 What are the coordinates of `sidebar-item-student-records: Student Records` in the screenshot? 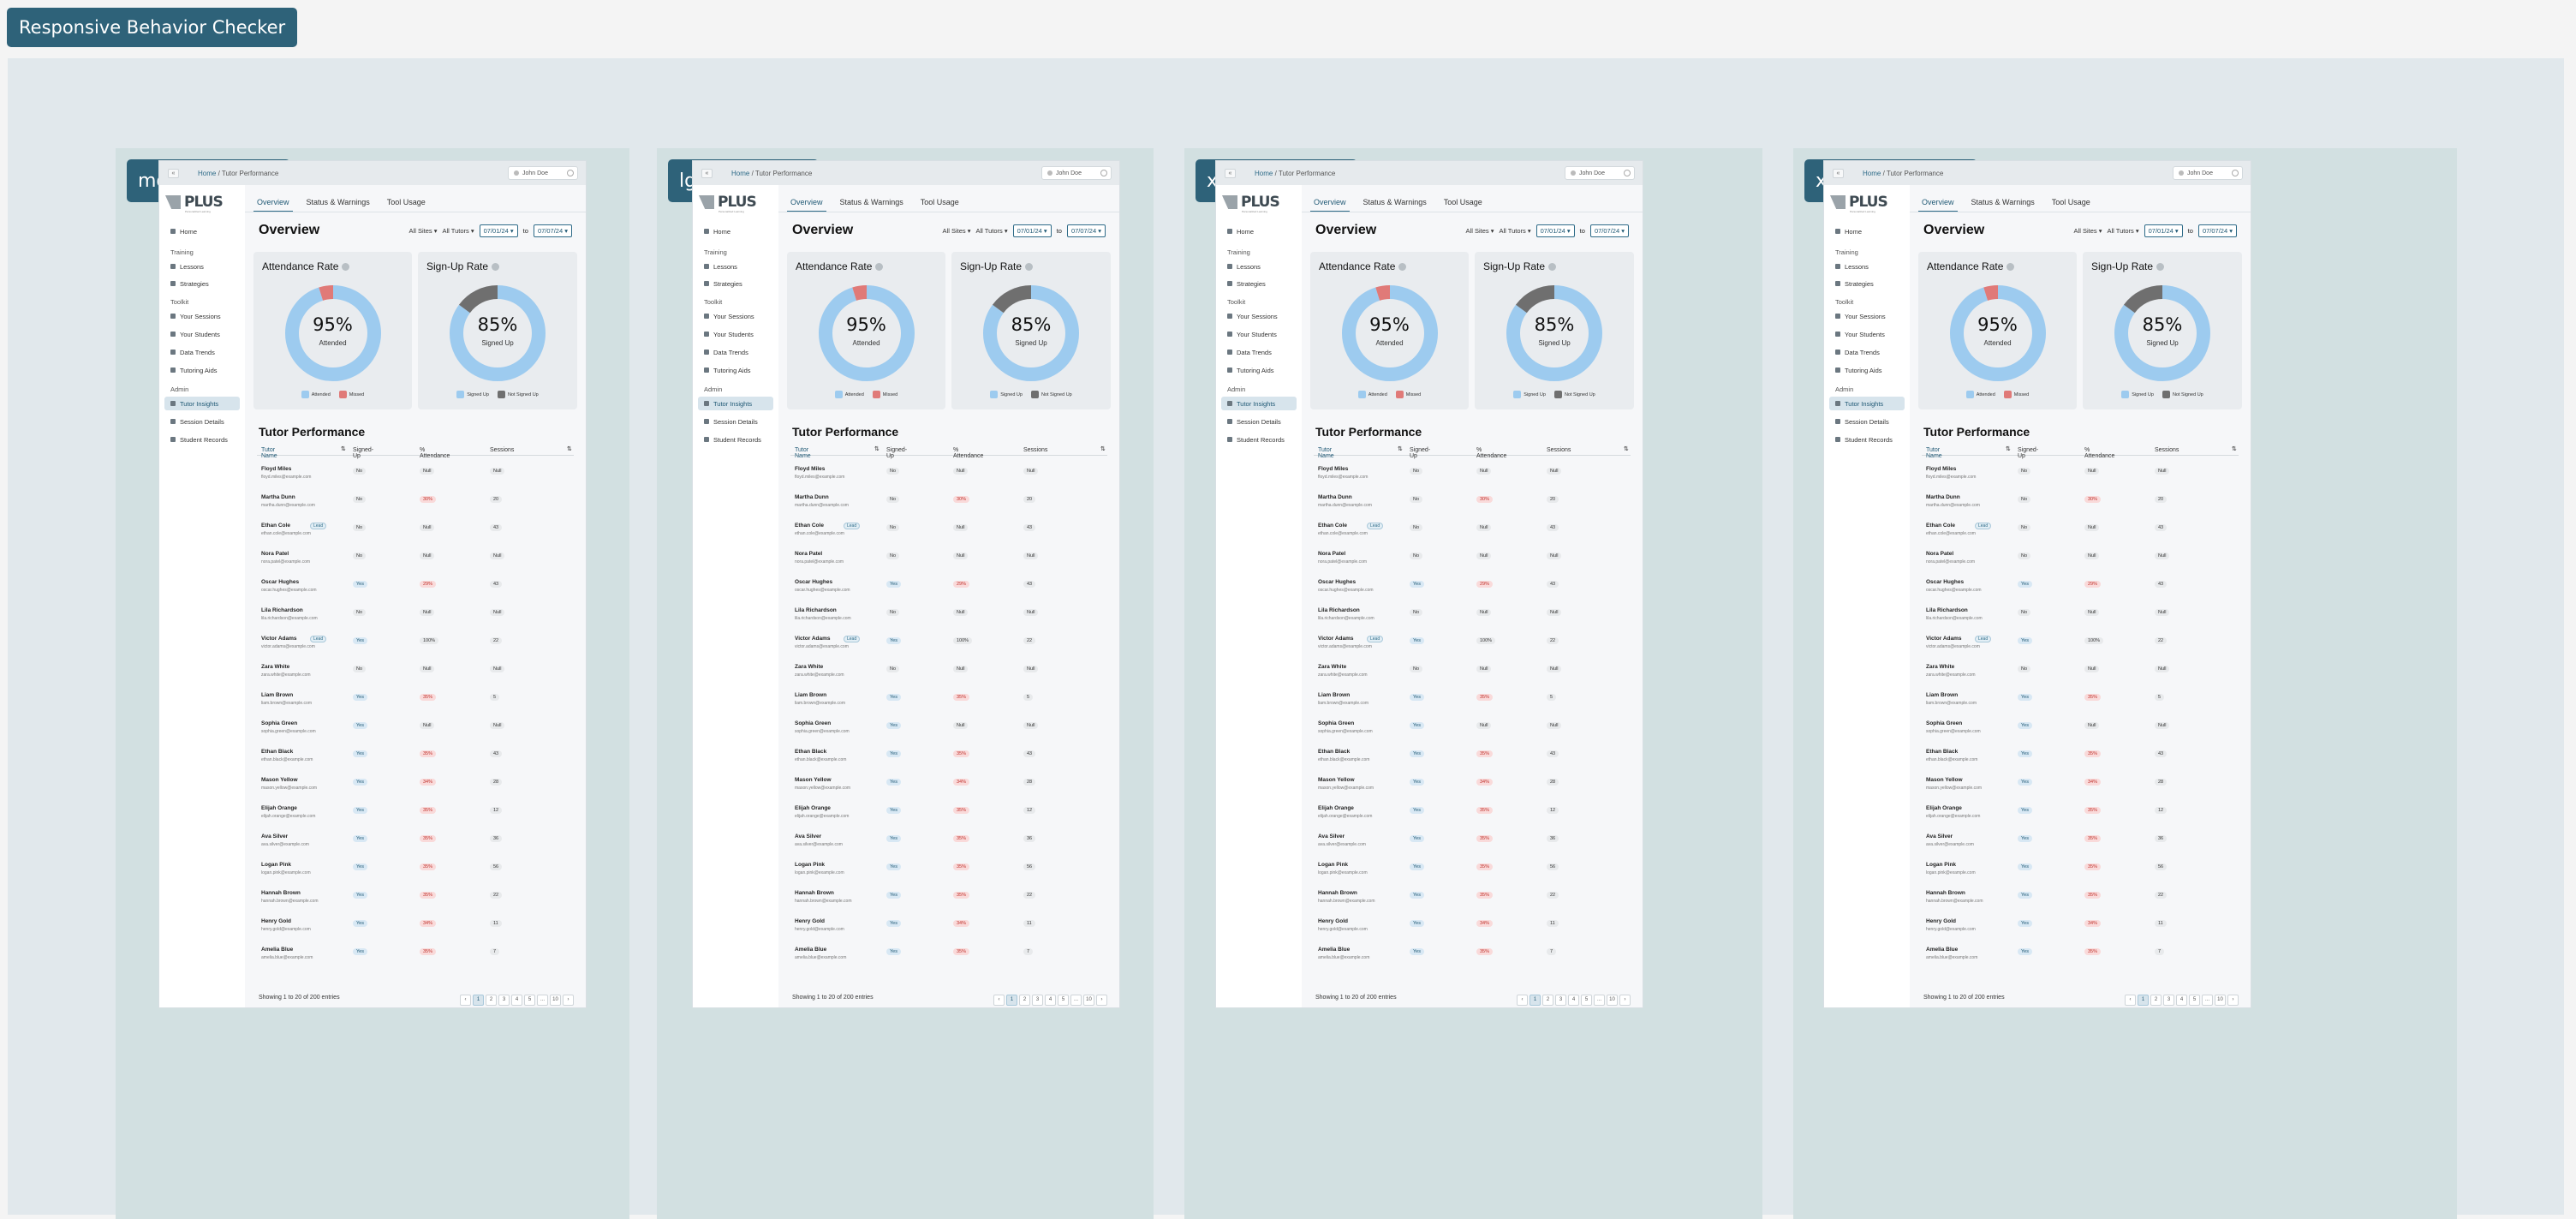 It's located at (735, 440).